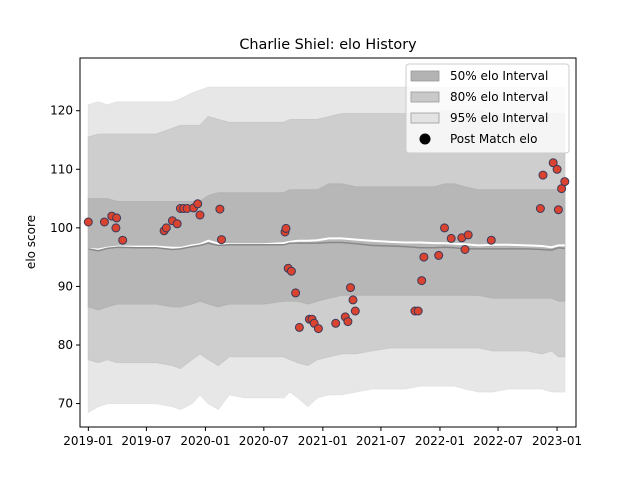  I want to click on legend-box, so click(487, 108).